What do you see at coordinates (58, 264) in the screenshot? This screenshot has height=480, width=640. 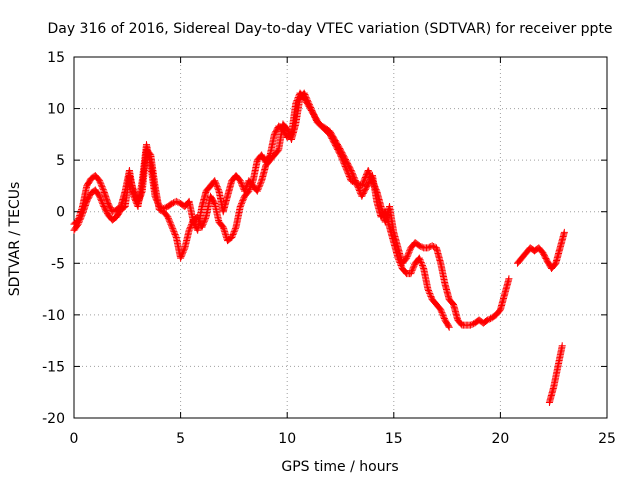 I see `y-tick-label: -5` at bounding box center [58, 264].